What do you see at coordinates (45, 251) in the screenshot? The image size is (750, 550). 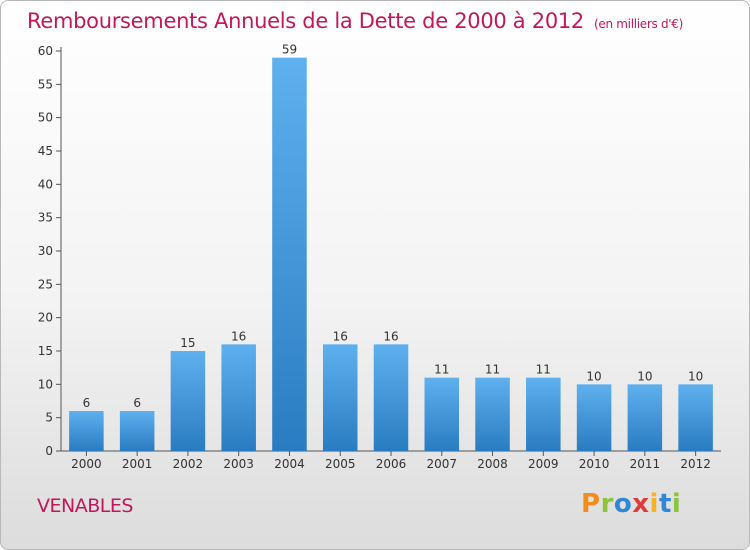 I see `y-tick-label: 30` at bounding box center [45, 251].